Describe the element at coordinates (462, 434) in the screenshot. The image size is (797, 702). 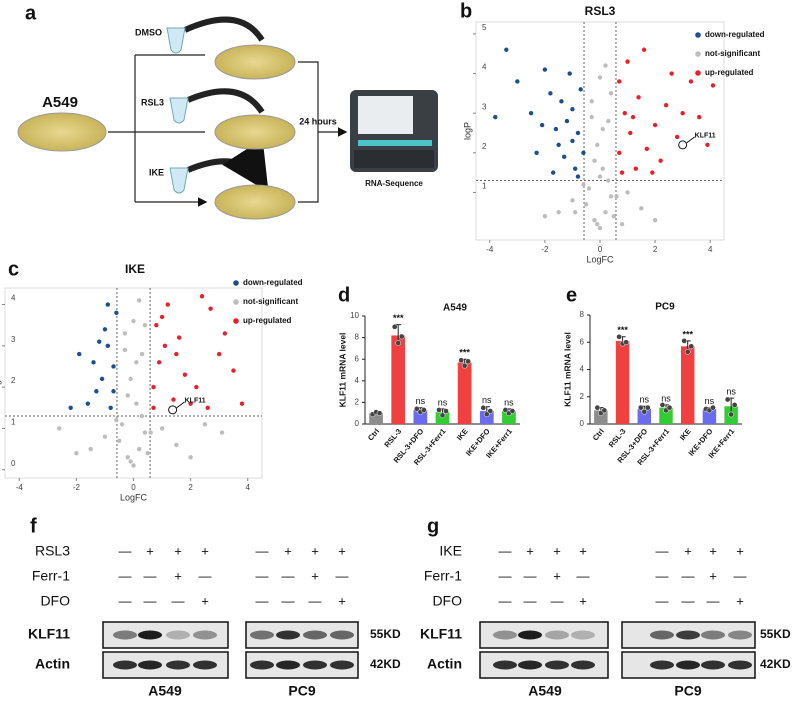
I see `x-tick-label: IKE` at that location.